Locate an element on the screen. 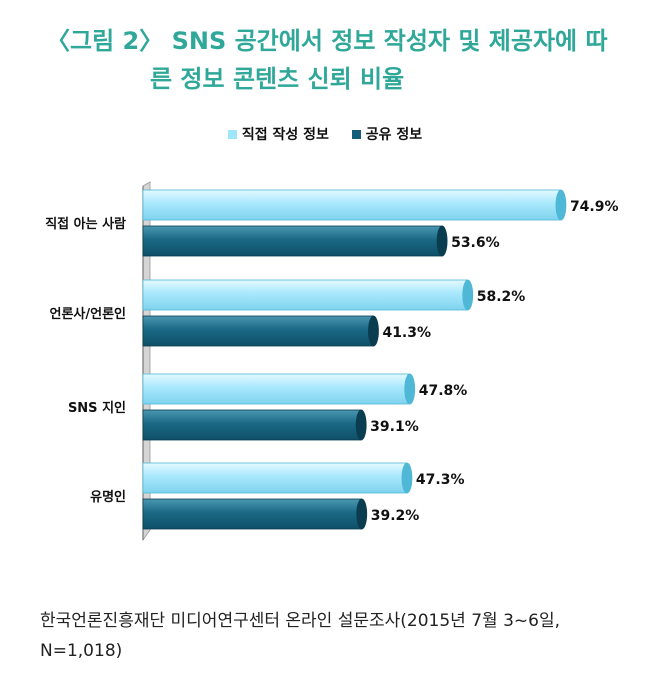 The height and width of the screenshot is (696, 650). legend-label-series1: 직접 작성 정보 is located at coordinates (285, 135).